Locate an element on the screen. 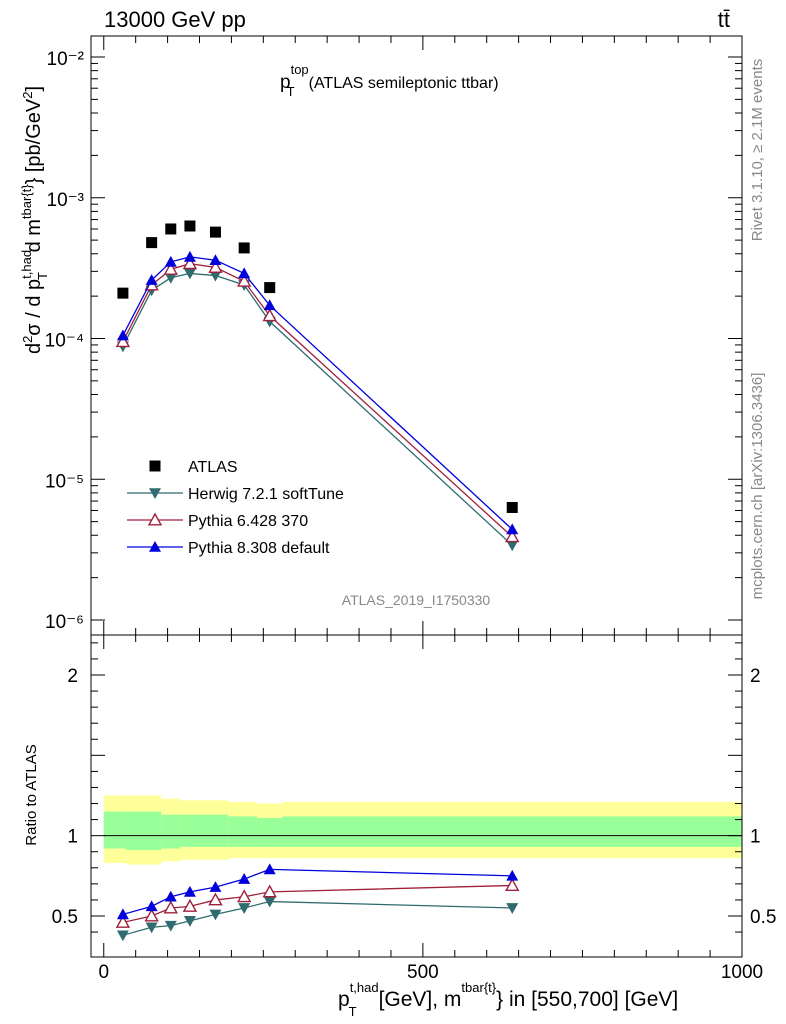  rivet-label: Rivet 3.1.10, ≥ 2.1M events is located at coordinates (757, 150).